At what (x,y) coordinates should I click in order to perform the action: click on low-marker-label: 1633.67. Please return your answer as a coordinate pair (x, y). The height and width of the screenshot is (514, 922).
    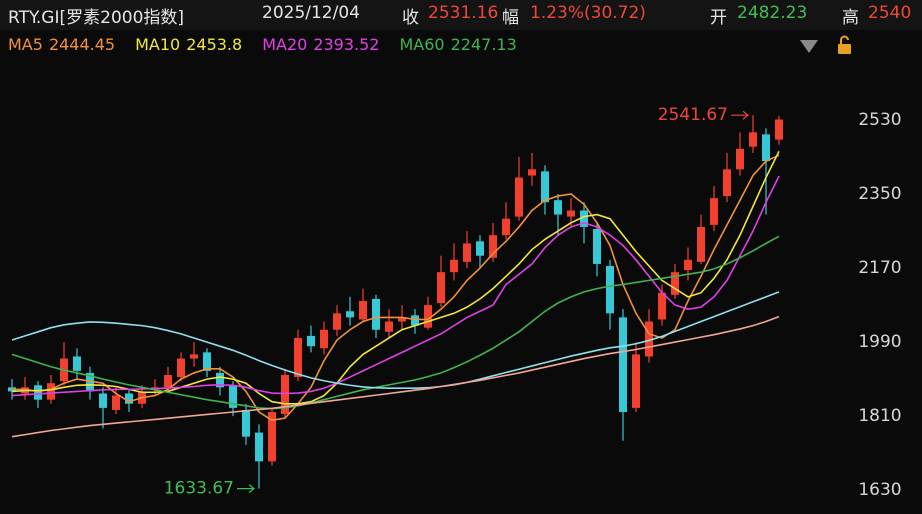
    Looking at the image, I should click on (199, 489).